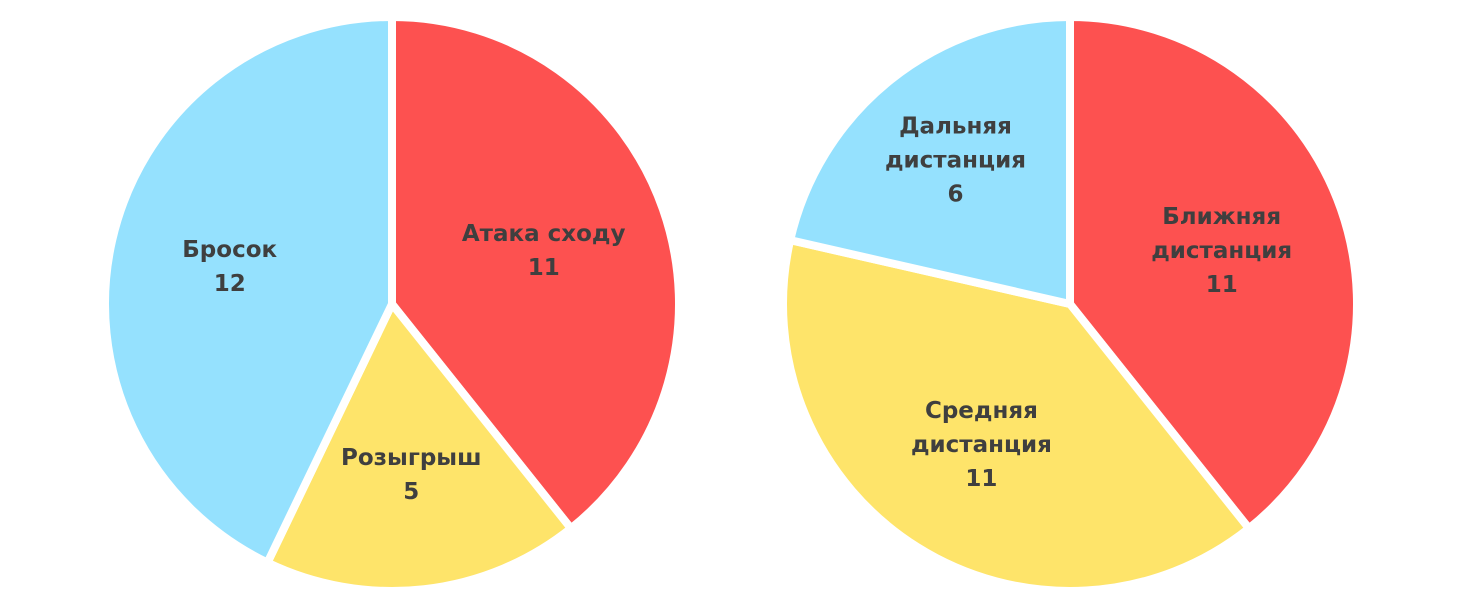  Describe the element at coordinates (229, 266) in the screenshot. I see `slice-data-label: Бросок 12` at that location.